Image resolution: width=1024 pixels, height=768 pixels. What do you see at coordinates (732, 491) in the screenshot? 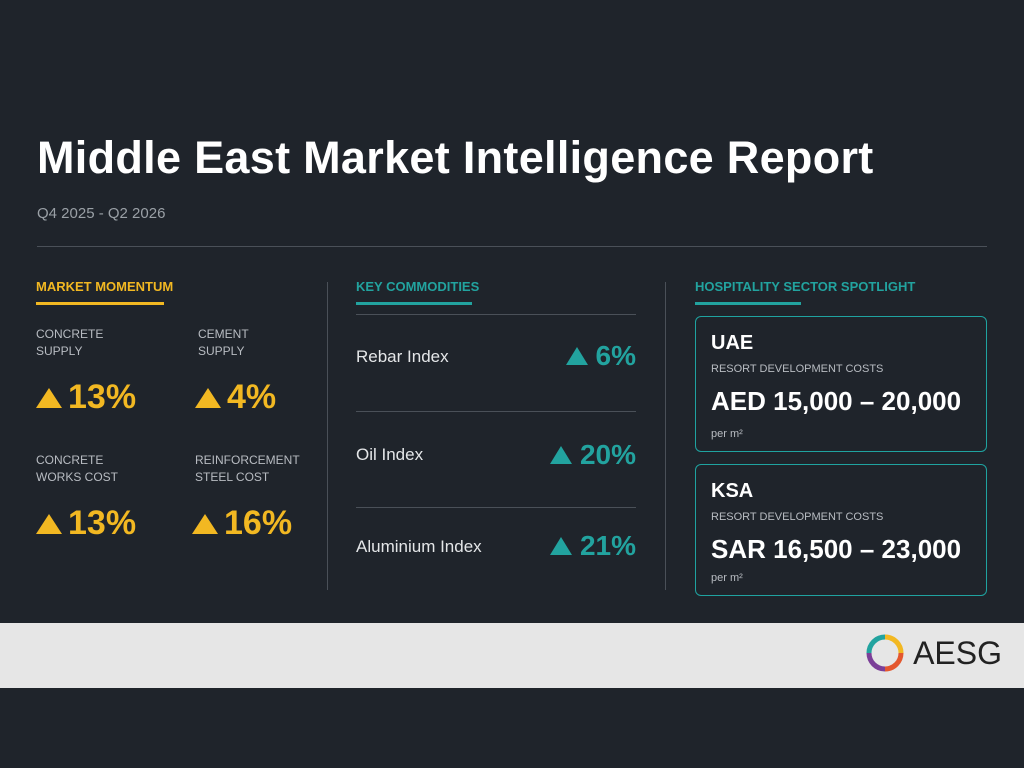
I see `region: KSA` at bounding box center [732, 491].